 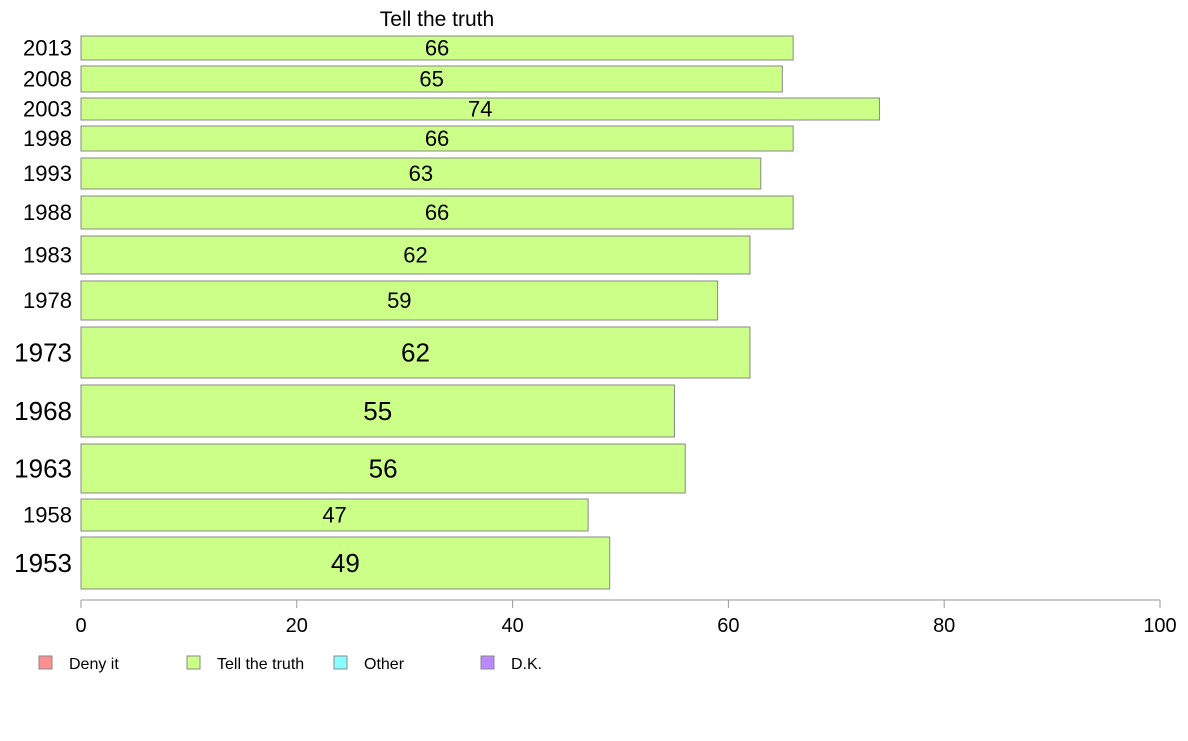 I want to click on category-label-1983: 1983, so click(x=47, y=255).